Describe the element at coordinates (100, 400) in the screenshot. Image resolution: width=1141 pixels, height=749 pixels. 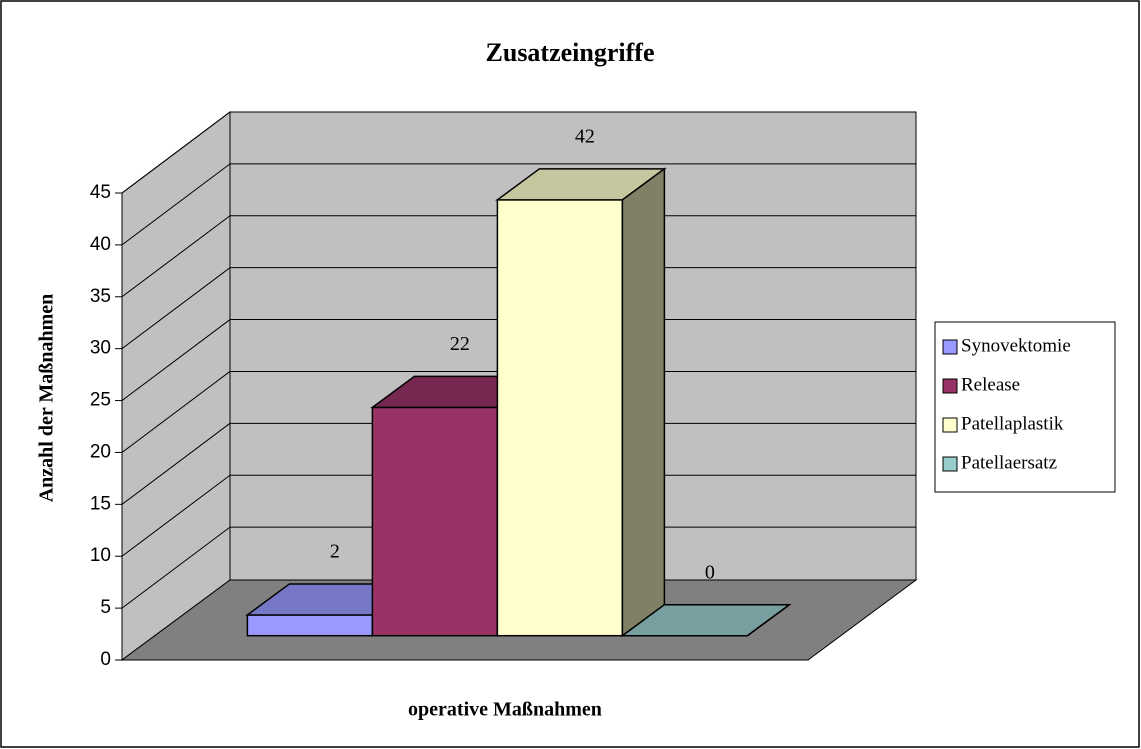
I see `y-tick-label: 25` at that location.